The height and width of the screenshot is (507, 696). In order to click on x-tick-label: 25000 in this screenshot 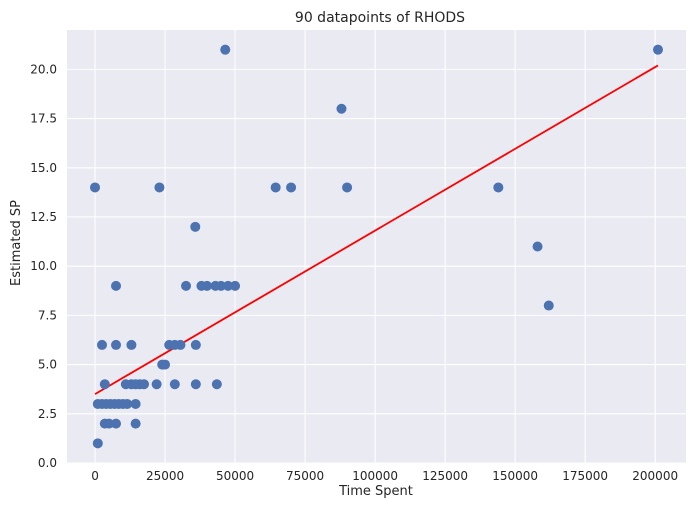, I will do `click(165, 476)`.